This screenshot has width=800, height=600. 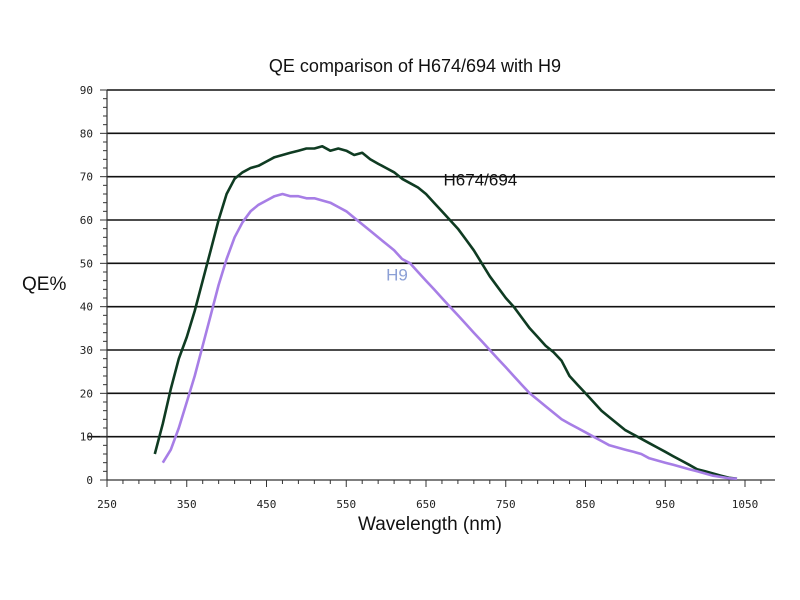 What do you see at coordinates (44, 284) in the screenshot?
I see `y-axis-title: QE%` at bounding box center [44, 284].